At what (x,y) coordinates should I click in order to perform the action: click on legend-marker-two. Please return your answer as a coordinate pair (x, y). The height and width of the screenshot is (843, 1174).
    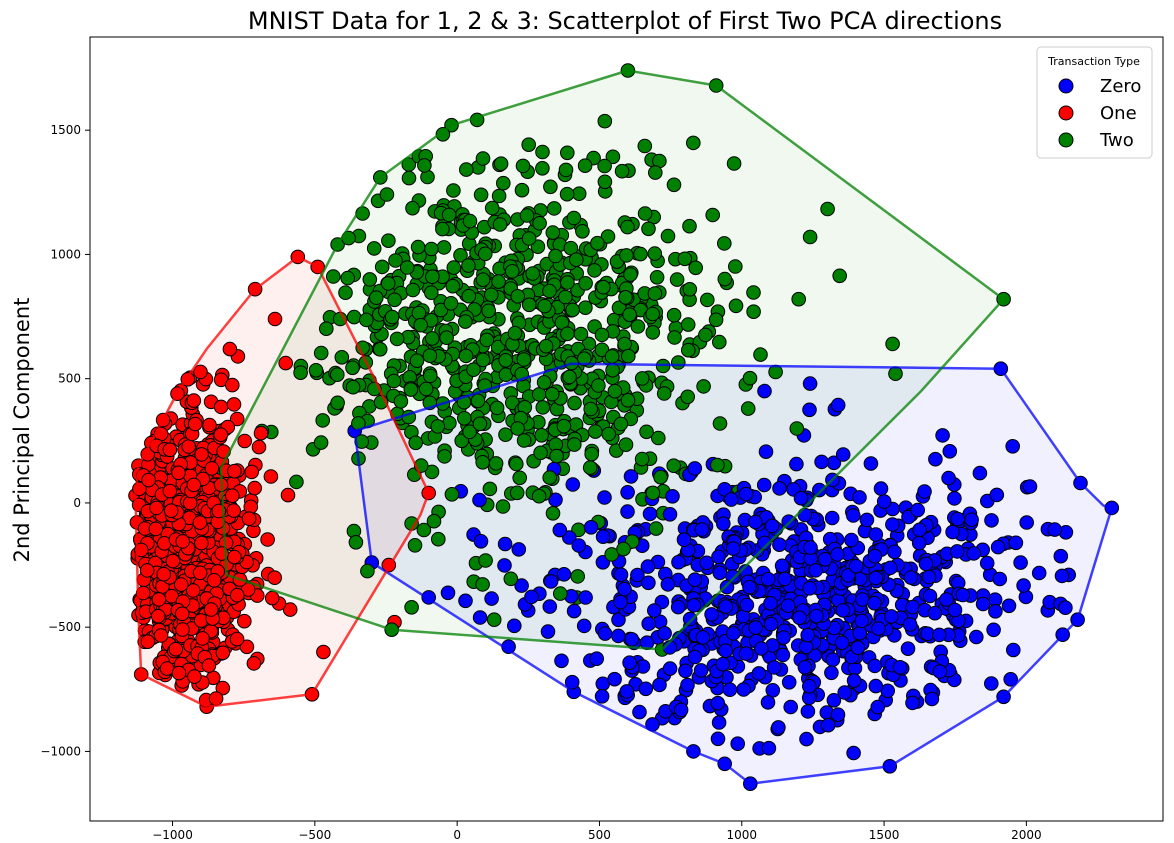
    Looking at the image, I should click on (1066, 140).